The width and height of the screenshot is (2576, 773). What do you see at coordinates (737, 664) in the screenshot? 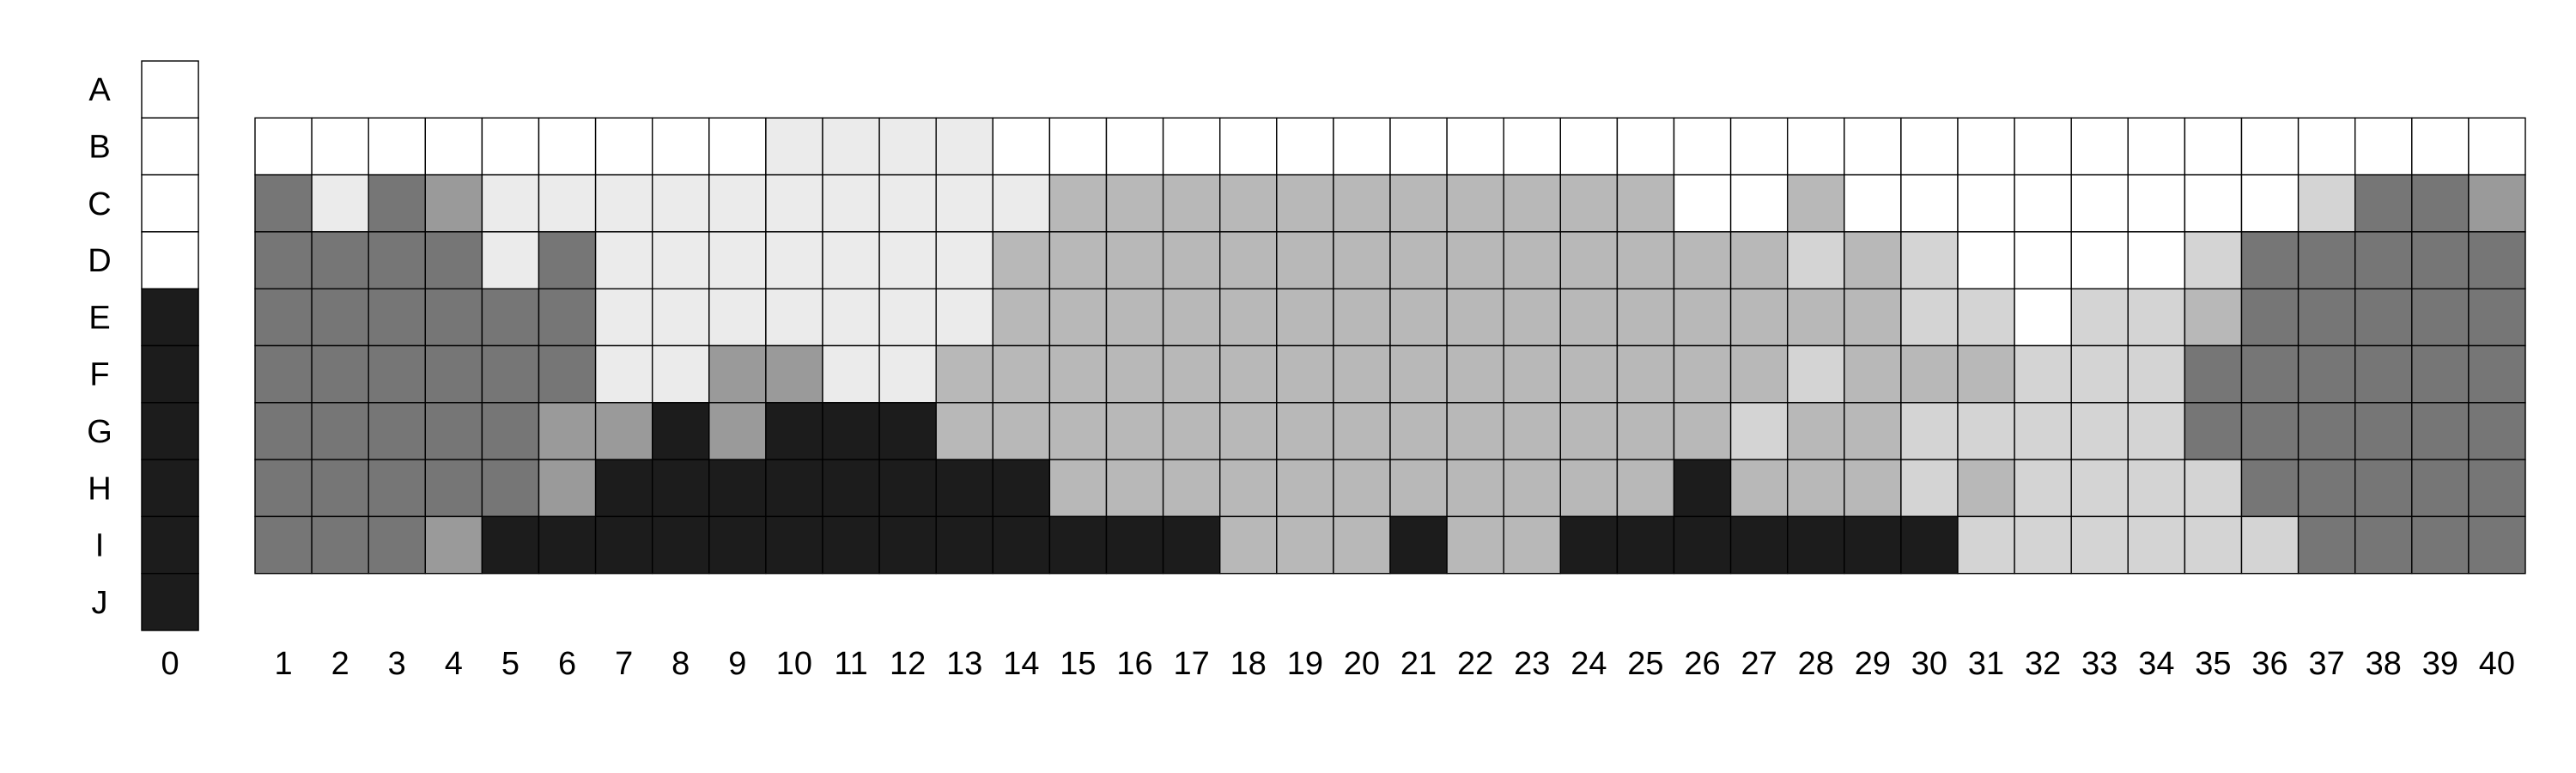
I see `column-label-9: 9` at bounding box center [737, 664].